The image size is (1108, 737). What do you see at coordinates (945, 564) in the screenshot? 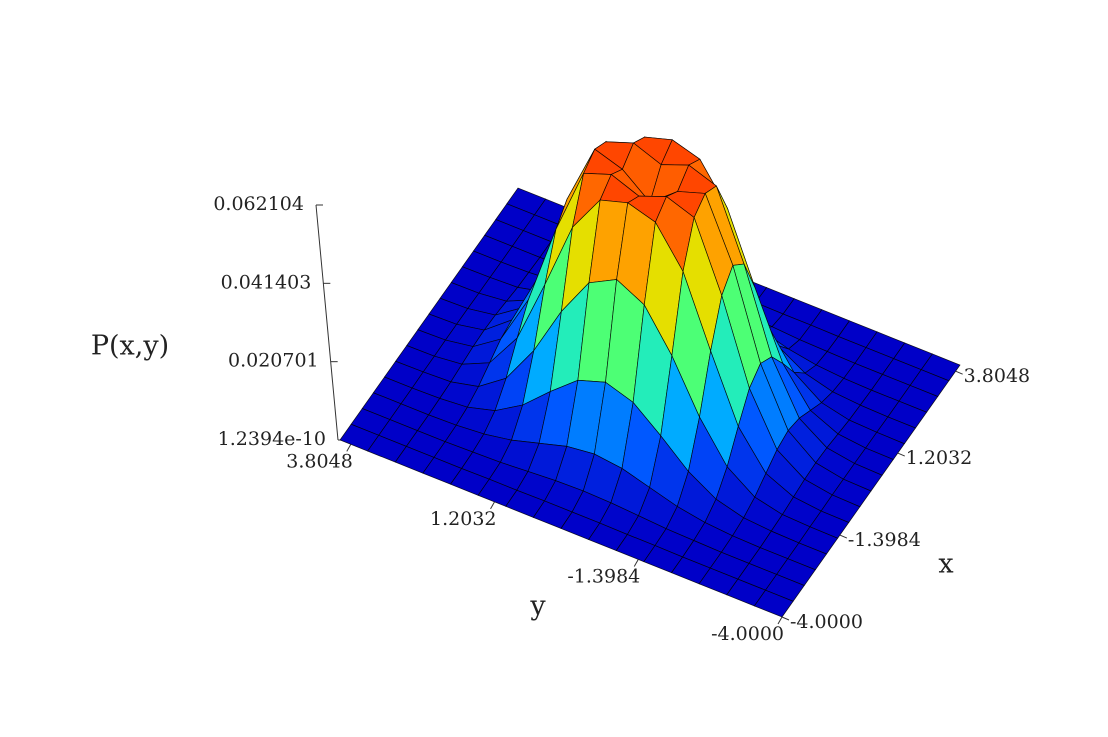
I see `x-axis-label: x` at bounding box center [945, 564].